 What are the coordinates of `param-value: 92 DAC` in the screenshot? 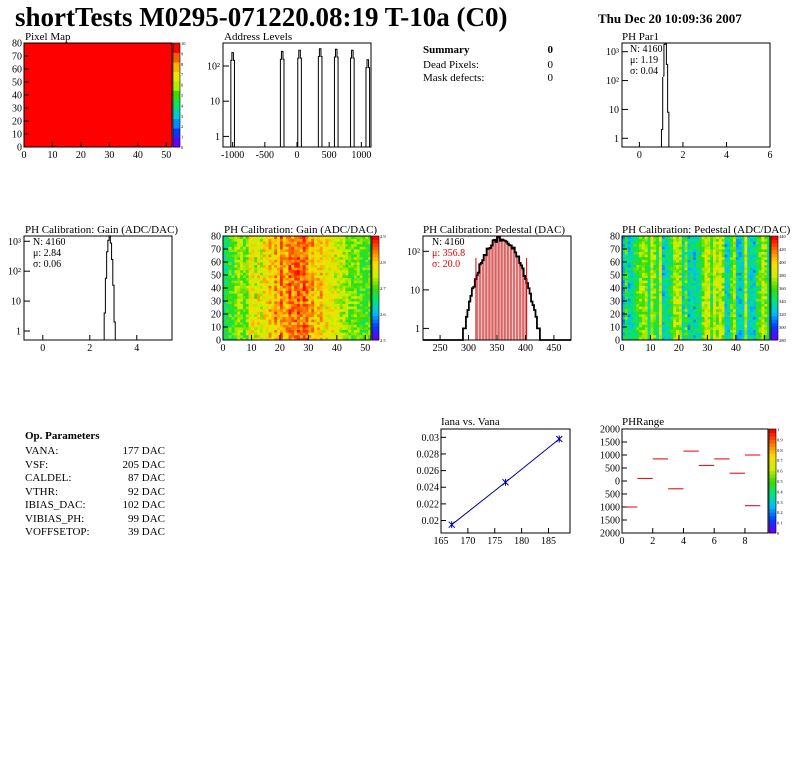 It's located at (146, 491).